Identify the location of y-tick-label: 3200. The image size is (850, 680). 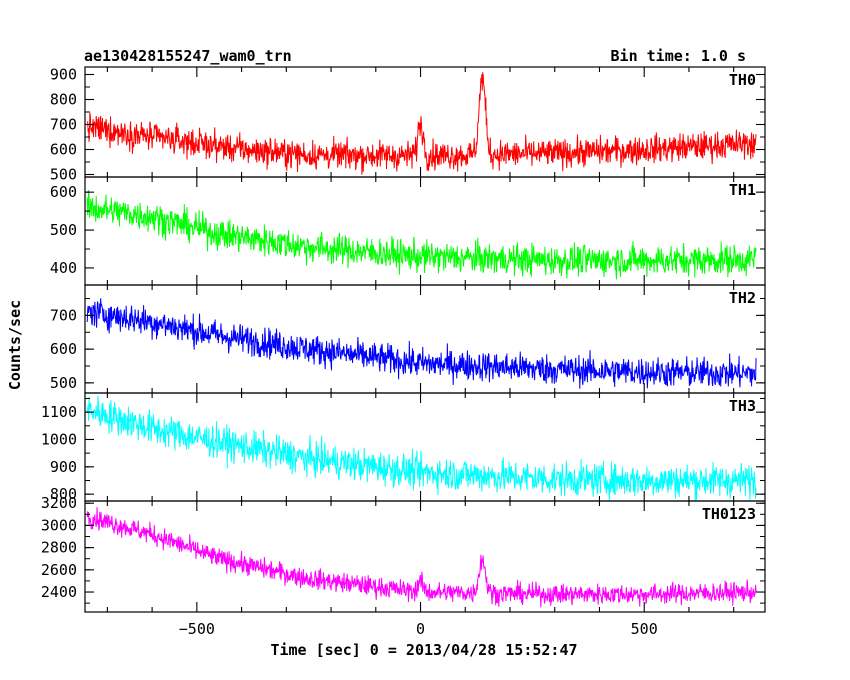
(59, 503).